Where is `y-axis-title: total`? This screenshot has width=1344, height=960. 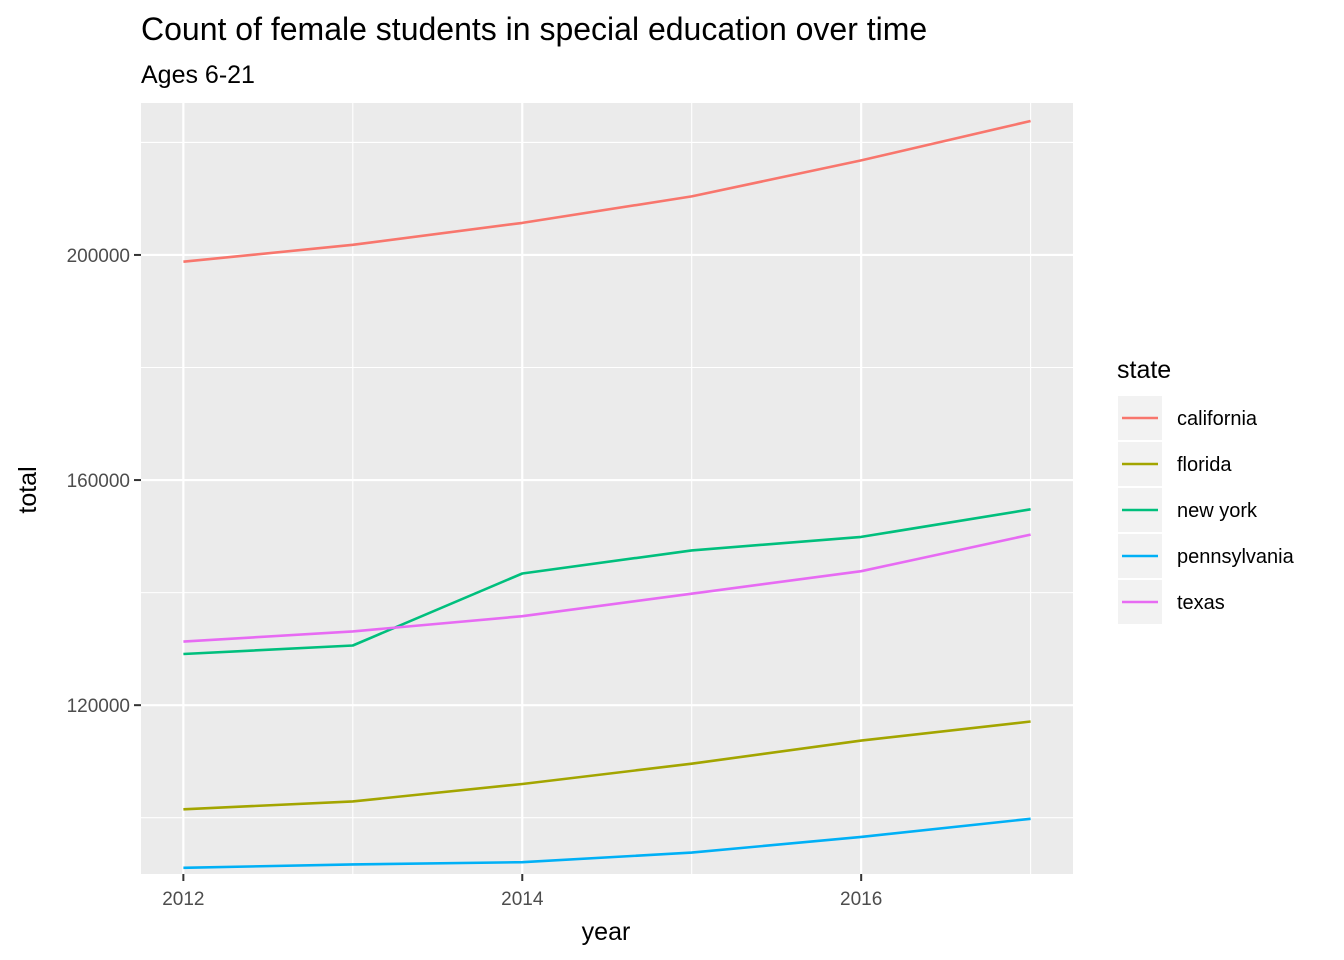 y-axis-title: total is located at coordinates (28, 489).